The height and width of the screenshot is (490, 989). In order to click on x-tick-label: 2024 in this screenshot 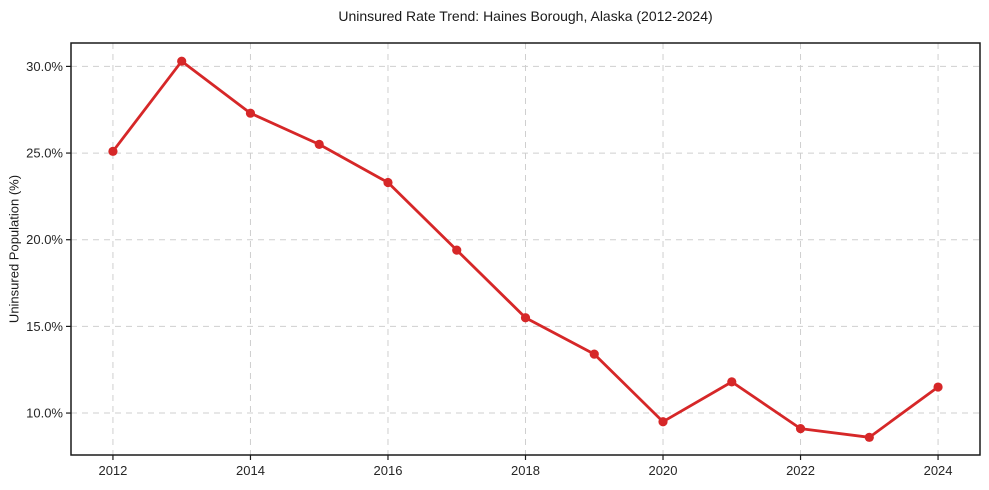, I will do `click(938, 470)`.